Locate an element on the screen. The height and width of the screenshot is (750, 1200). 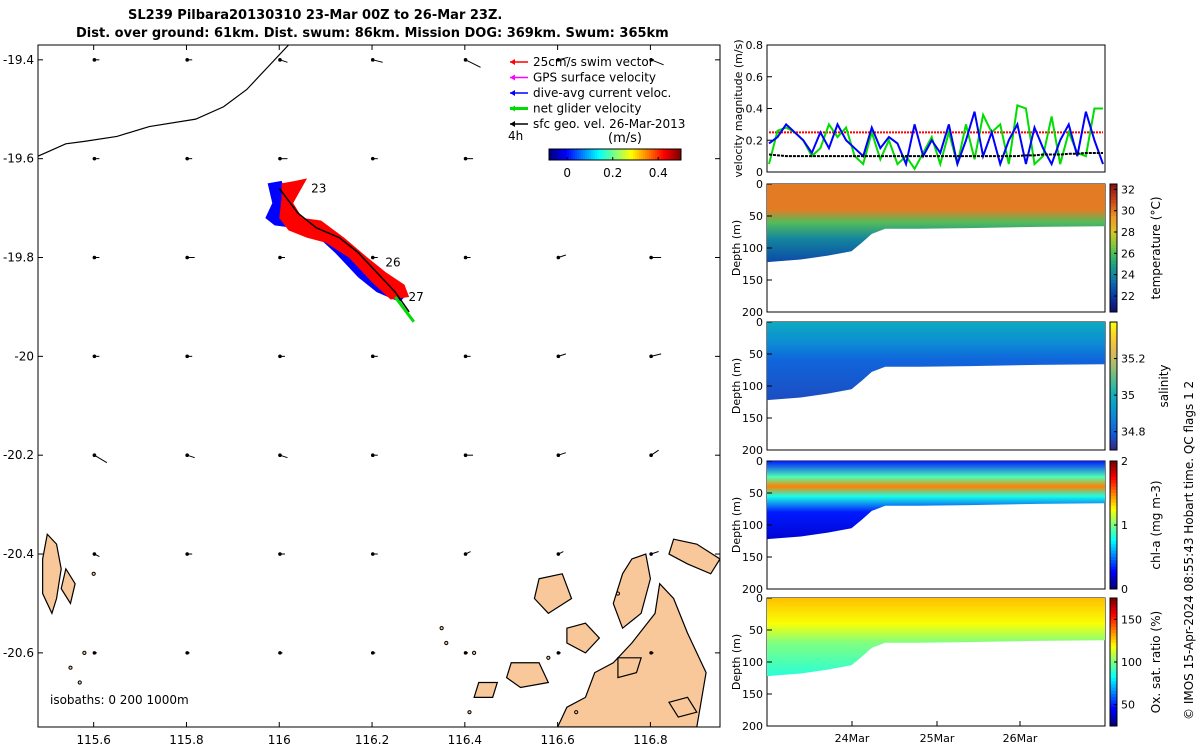
map-ytick-label: -19.8 is located at coordinates (18, 258).